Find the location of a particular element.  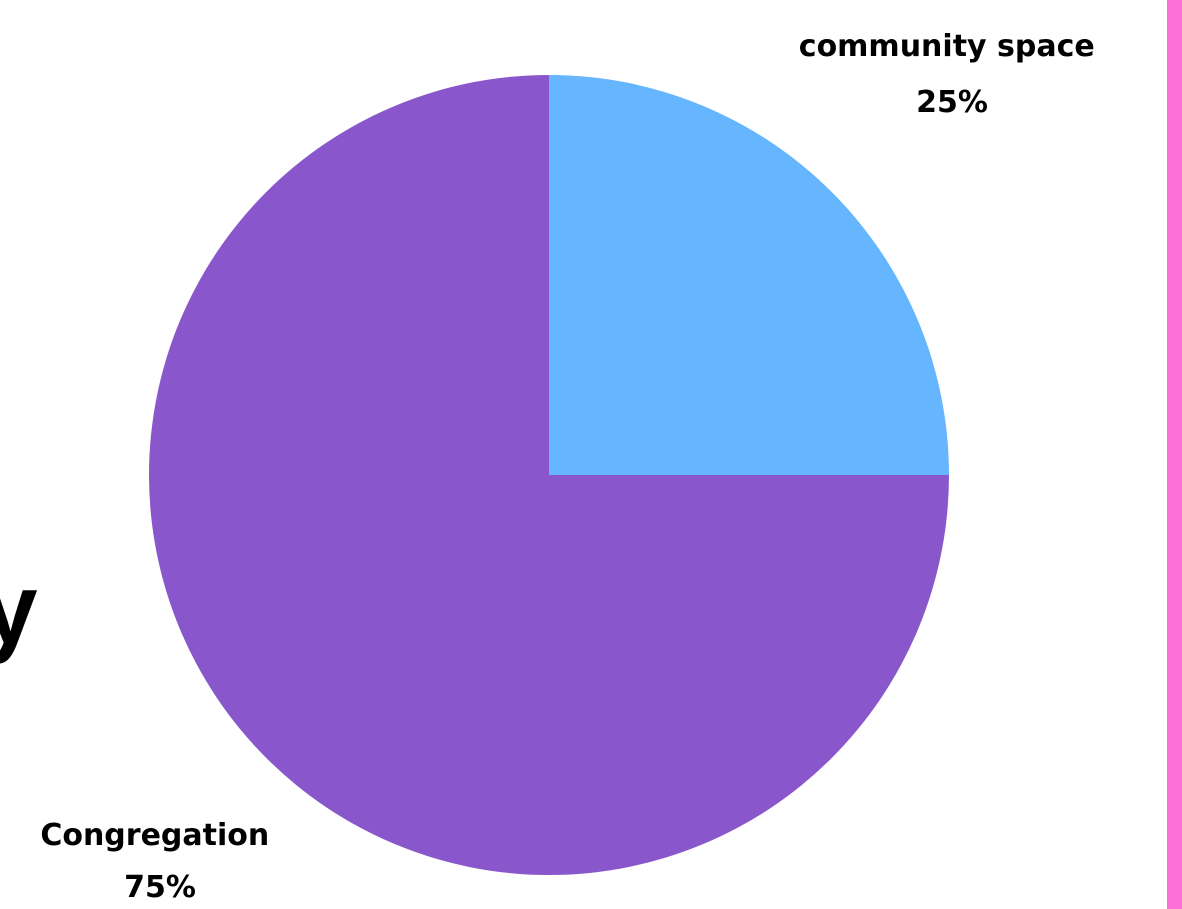

accent-side-bar is located at coordinates (1174, 454).